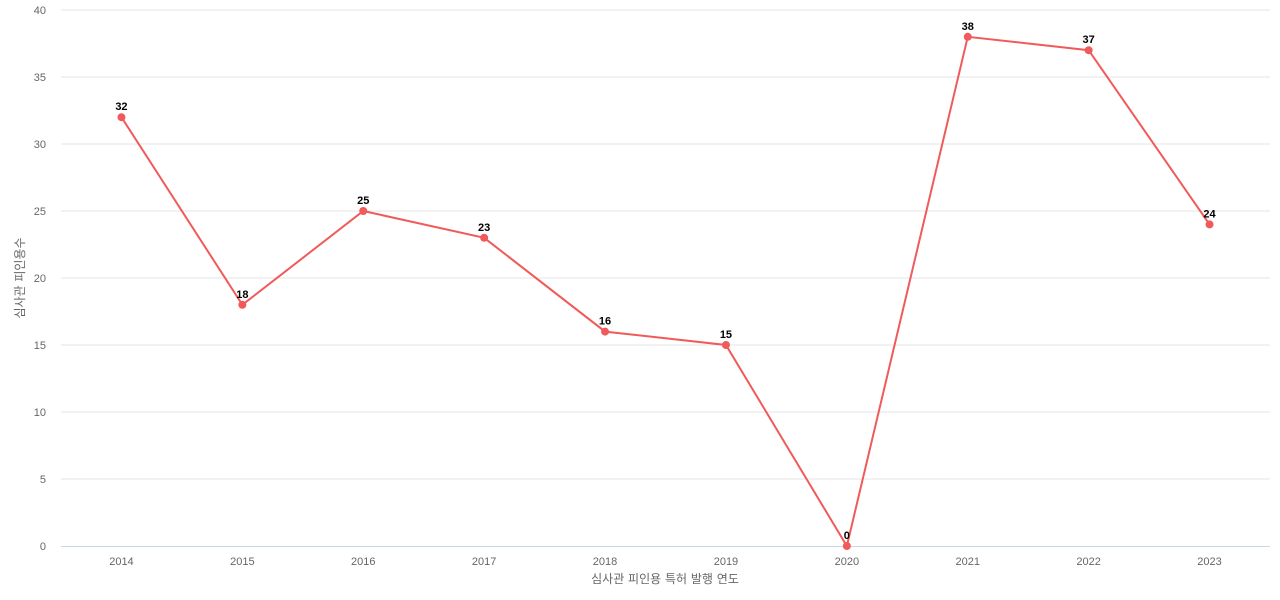  What do you see at coordinates (40, 11) in the screenshot?
I see `y-tick-label: 40` at bounding box center [40, 11].